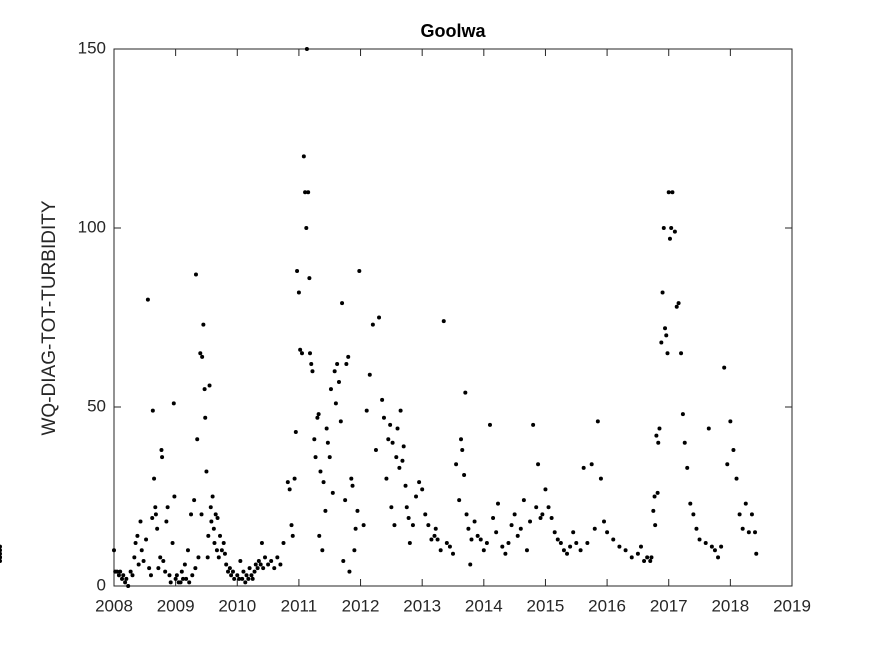 This screenshot has height=656, width=875. I want to click on x-tick-label: 2012, so click(361, 605).